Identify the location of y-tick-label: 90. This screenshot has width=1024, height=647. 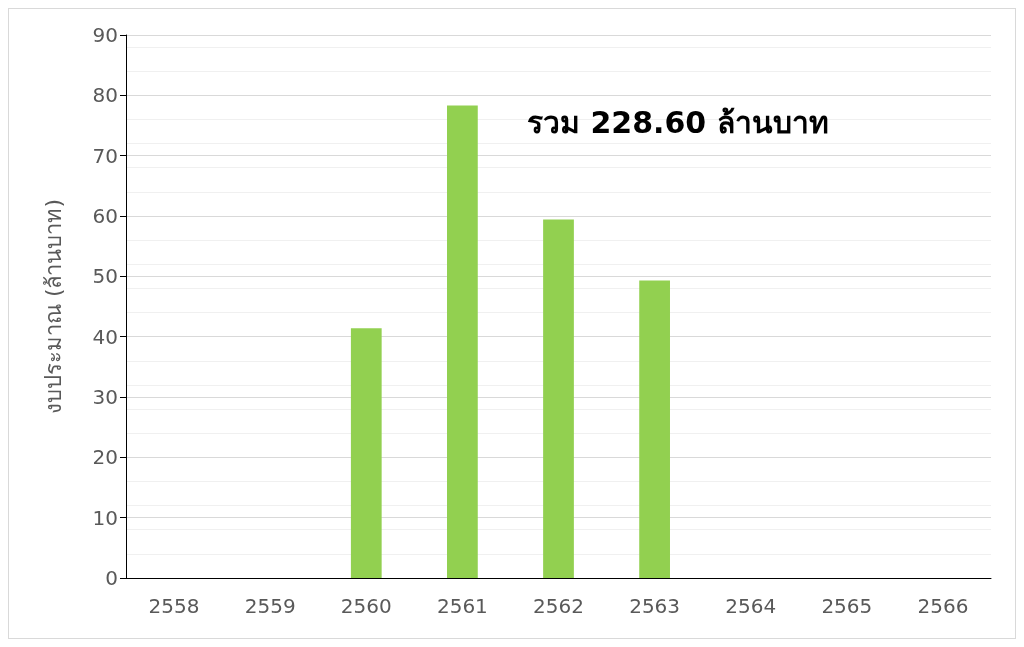
(105, 35).